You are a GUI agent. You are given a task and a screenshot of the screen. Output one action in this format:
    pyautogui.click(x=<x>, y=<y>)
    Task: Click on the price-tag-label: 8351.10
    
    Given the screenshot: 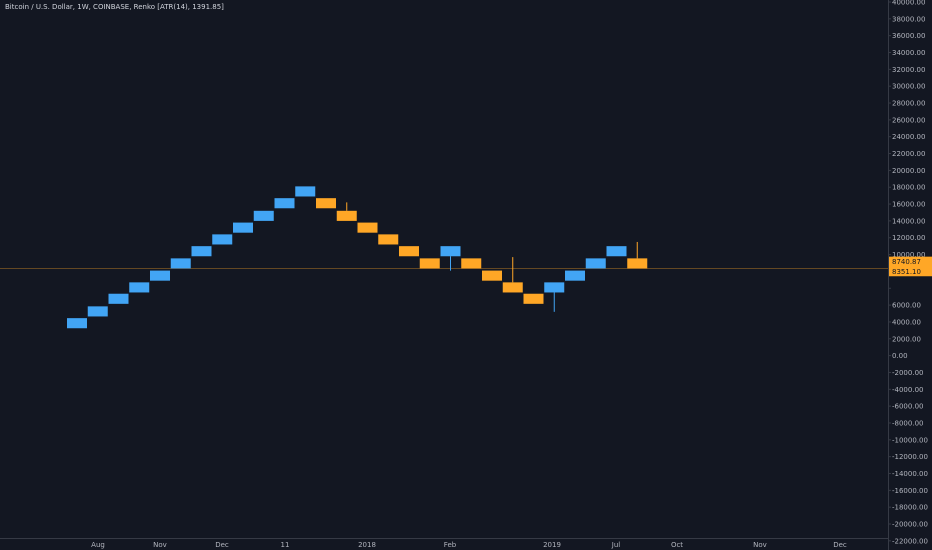 What is the action you would take?
    pyautogui.click(x=906, y=272)
    